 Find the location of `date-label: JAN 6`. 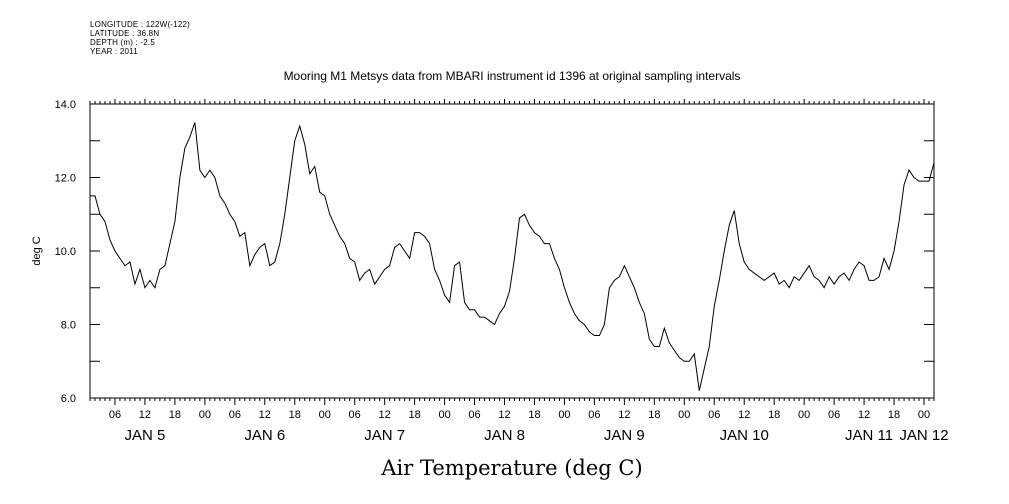

date-label: JAN 6 is located at coordinates (264, 435).